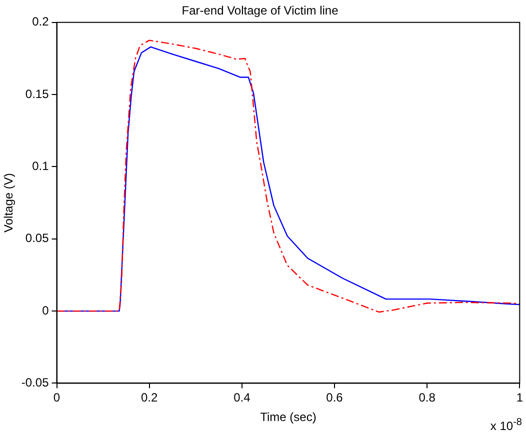  I want to click on y-tick-label: 0, so click(46, 310).